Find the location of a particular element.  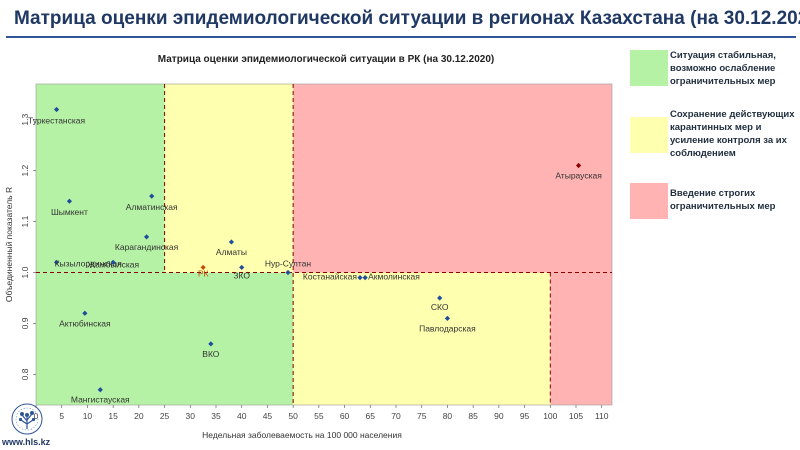

data-label-15: ВКО is located at coordinates (211, 354).